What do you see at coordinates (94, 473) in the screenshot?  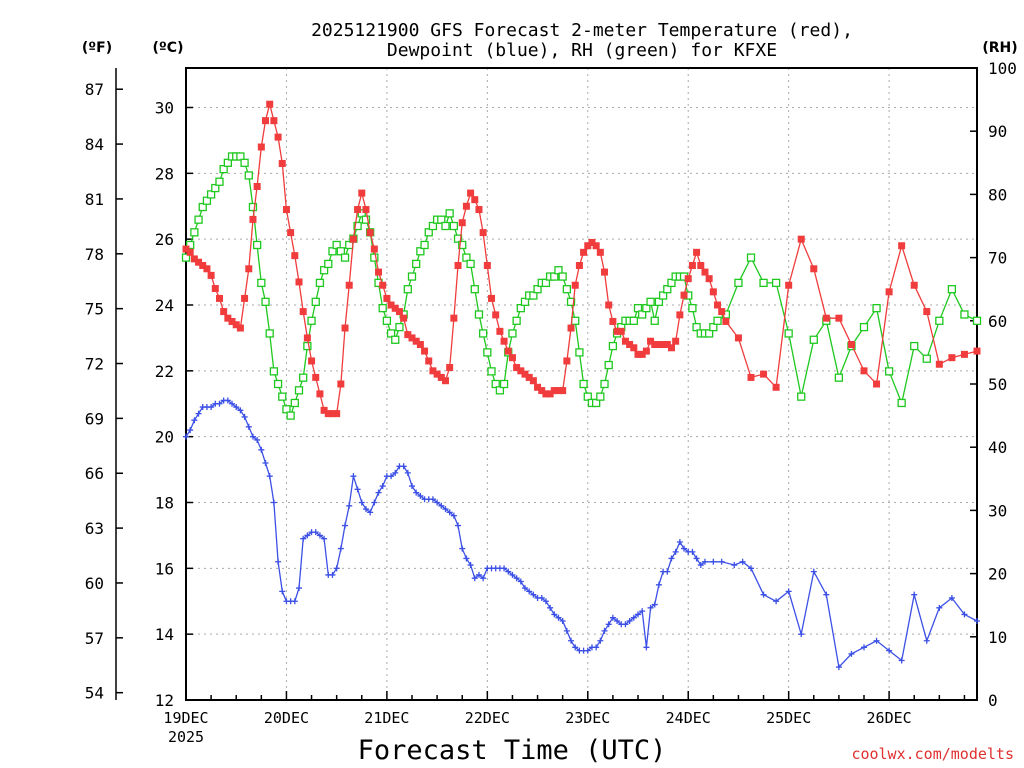 I see `fahrenheit-tick-label: 66` at bounding box center [94, 473].